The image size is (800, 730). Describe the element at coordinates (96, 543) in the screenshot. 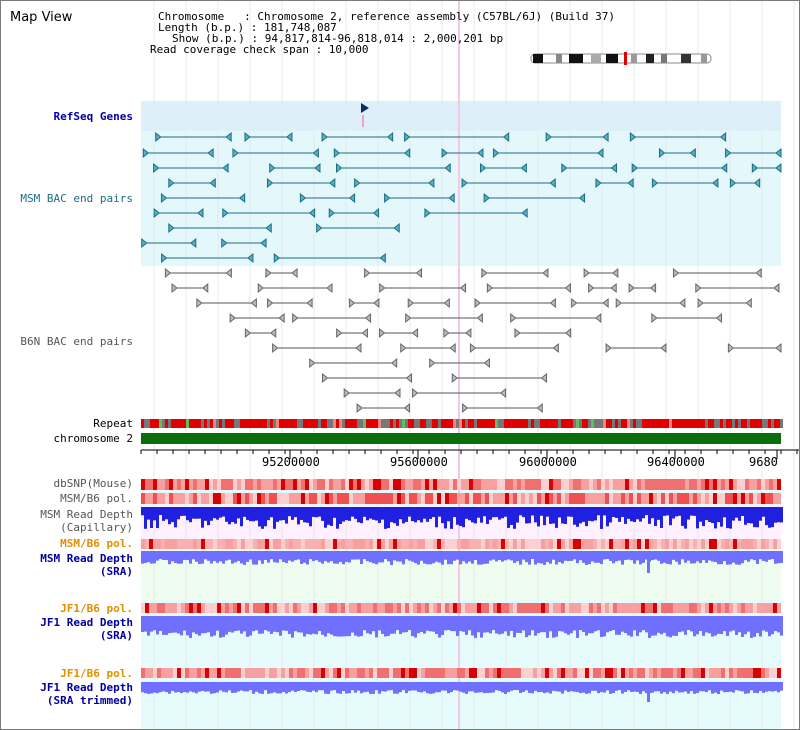

I see `track-label-msm-b6-pol-2: MSM/B6 pol.` at that location.